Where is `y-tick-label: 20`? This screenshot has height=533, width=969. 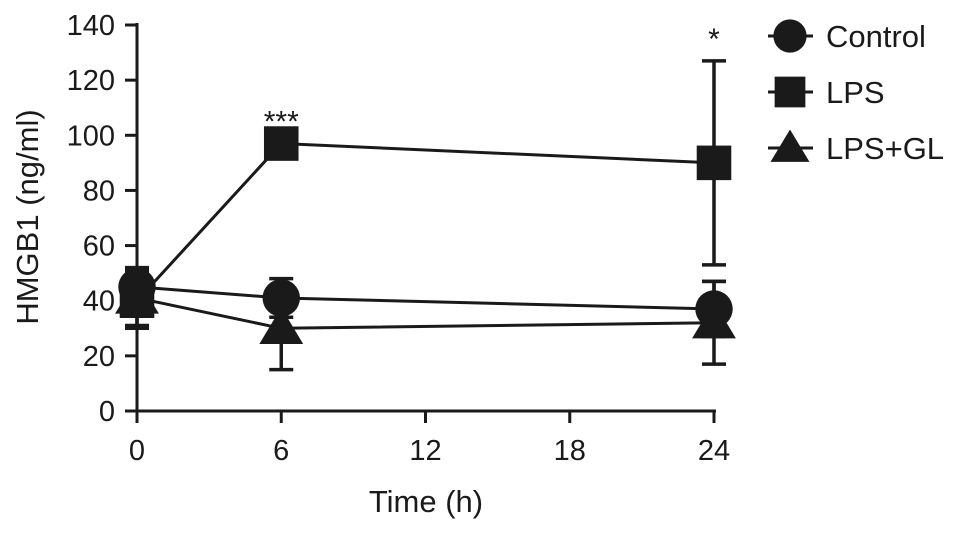 y-tick-label: 20 is located at coordinates (99, 357).